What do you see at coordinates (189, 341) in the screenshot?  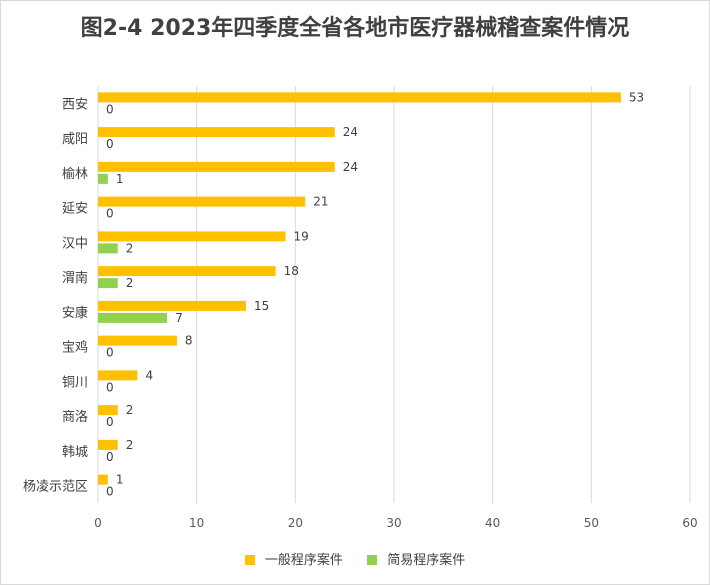 I see `data-label-general-7: 8` at bounding box center [189, 341].